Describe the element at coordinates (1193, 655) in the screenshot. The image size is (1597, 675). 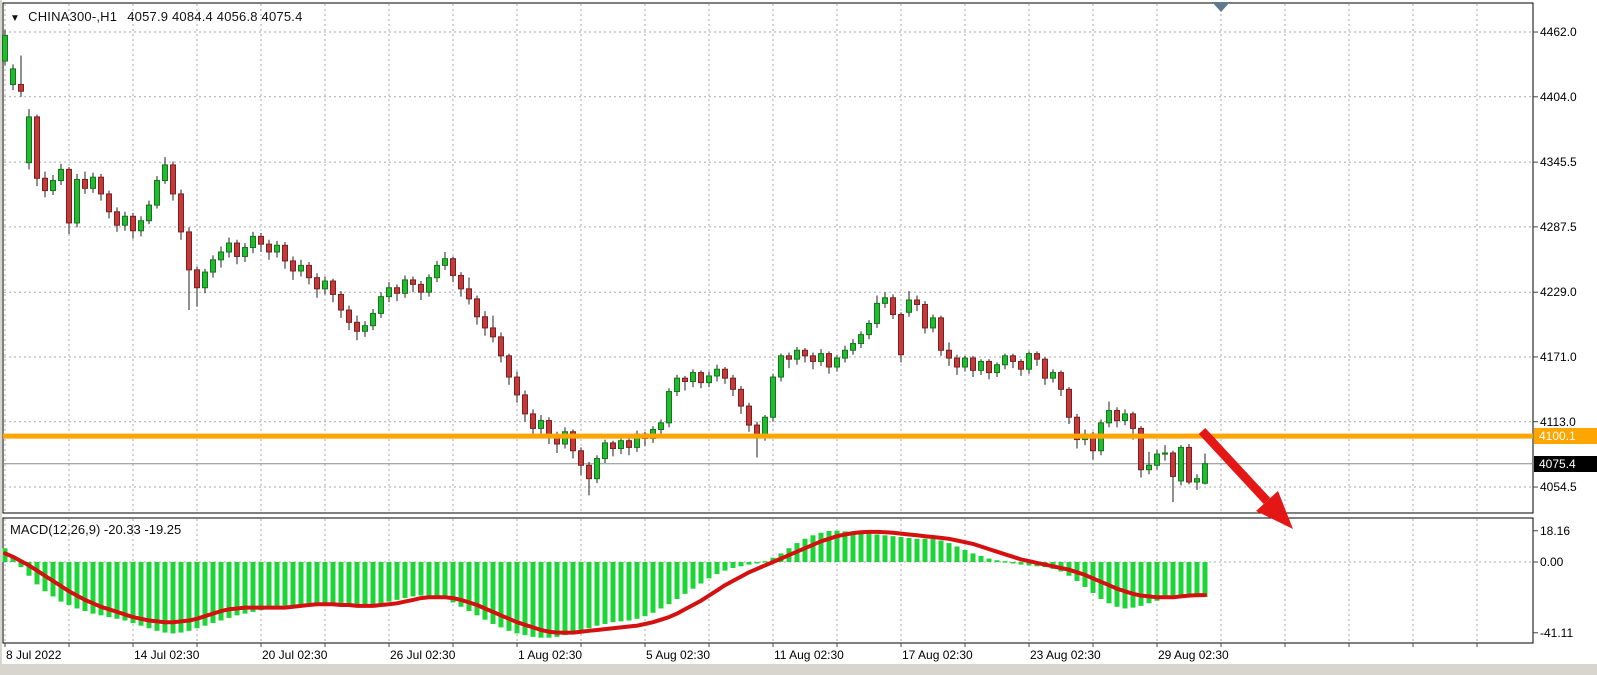
I see `time-tick-label: 29 Aug 02:30` at that location.